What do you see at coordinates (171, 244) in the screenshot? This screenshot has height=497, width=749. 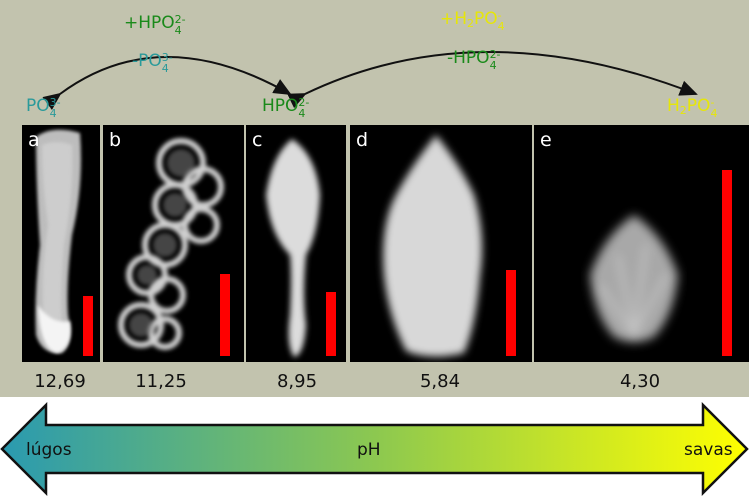 I see `panel-b-image` at bounding box center [171, 244].